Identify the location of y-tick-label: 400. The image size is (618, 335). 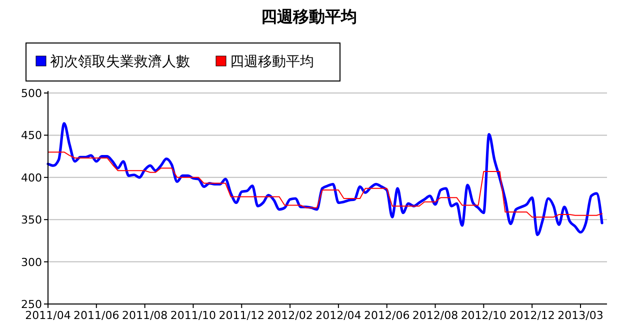
(31, 177).